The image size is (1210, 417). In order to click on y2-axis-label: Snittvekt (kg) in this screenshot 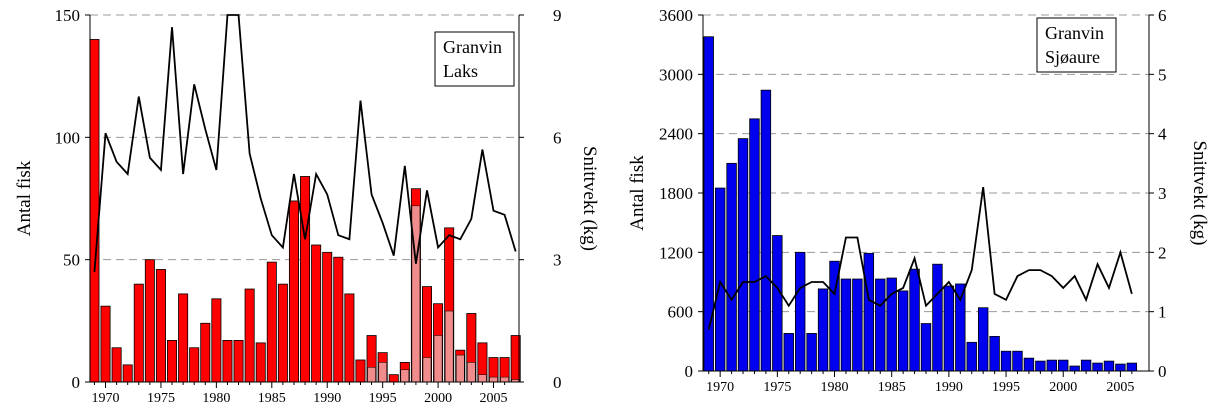, I will do `click(1199, 192)`.